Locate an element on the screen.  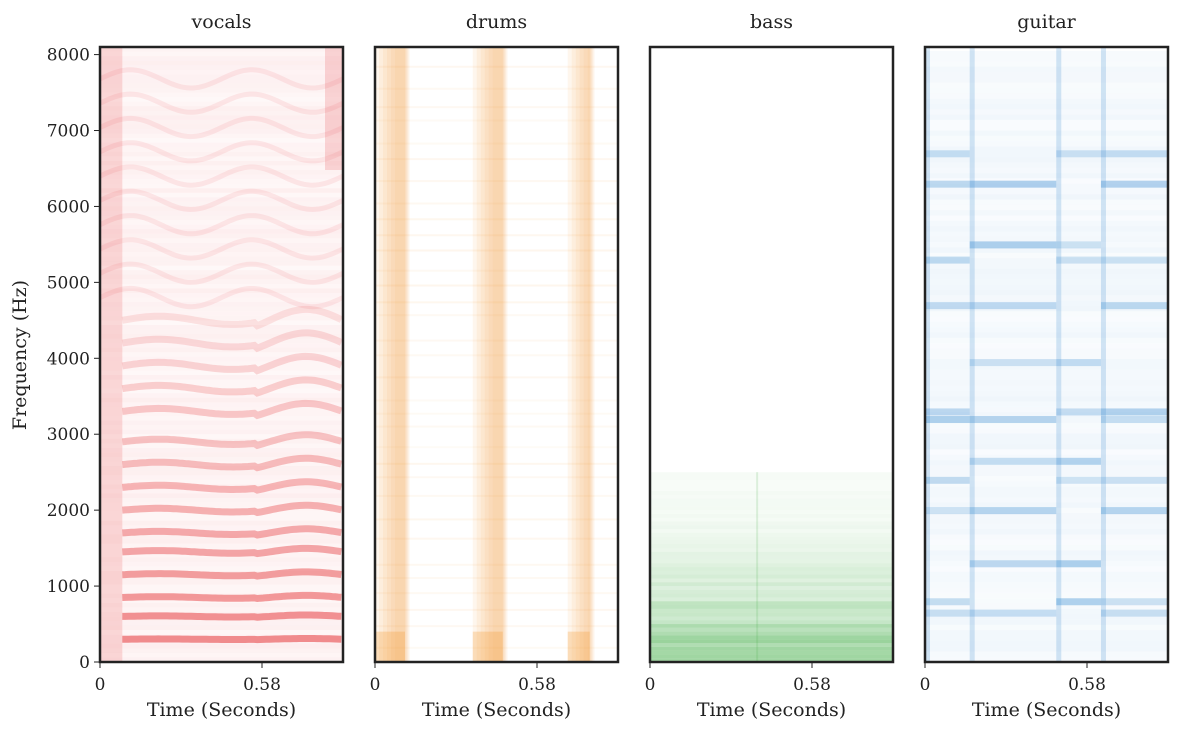
panel-title: drums is located at coordinates (496, 22).